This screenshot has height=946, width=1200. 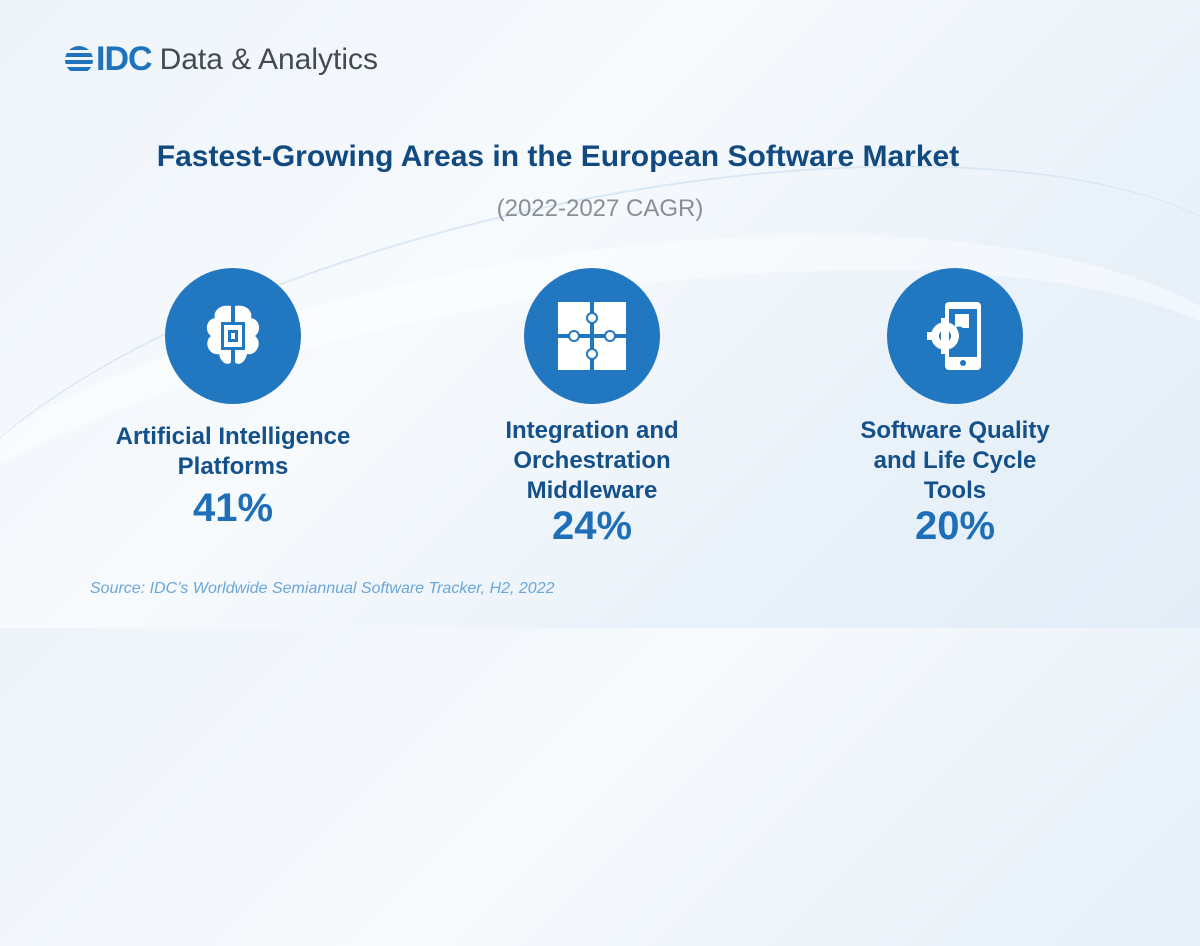 What do you see at coordinates (955, 460) in the screenshot?
I see `stat-label-line: and Life Cycle` at bounding box center [955, 460].